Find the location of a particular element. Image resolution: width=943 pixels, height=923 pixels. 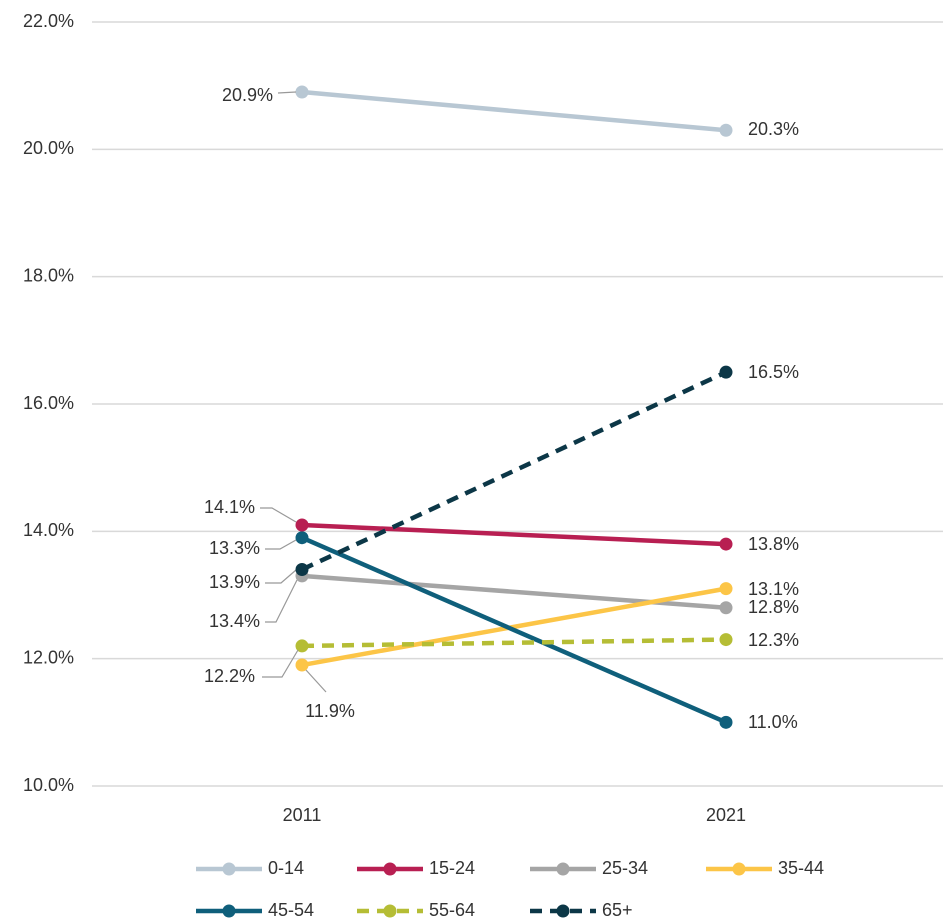

y-tick-label: 22.0% is located at coordinates (48, 21).